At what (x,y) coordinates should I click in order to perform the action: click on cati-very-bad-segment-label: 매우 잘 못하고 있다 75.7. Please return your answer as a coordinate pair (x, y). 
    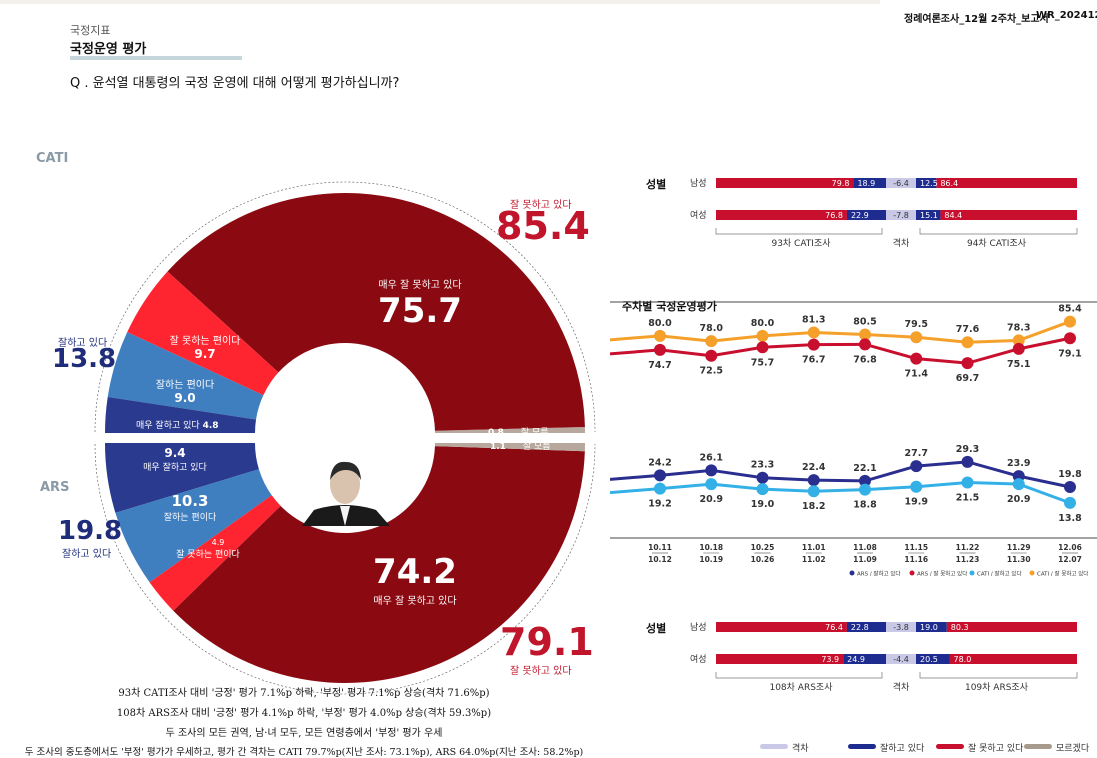
    Looking at the image, I should click on (420, 303).